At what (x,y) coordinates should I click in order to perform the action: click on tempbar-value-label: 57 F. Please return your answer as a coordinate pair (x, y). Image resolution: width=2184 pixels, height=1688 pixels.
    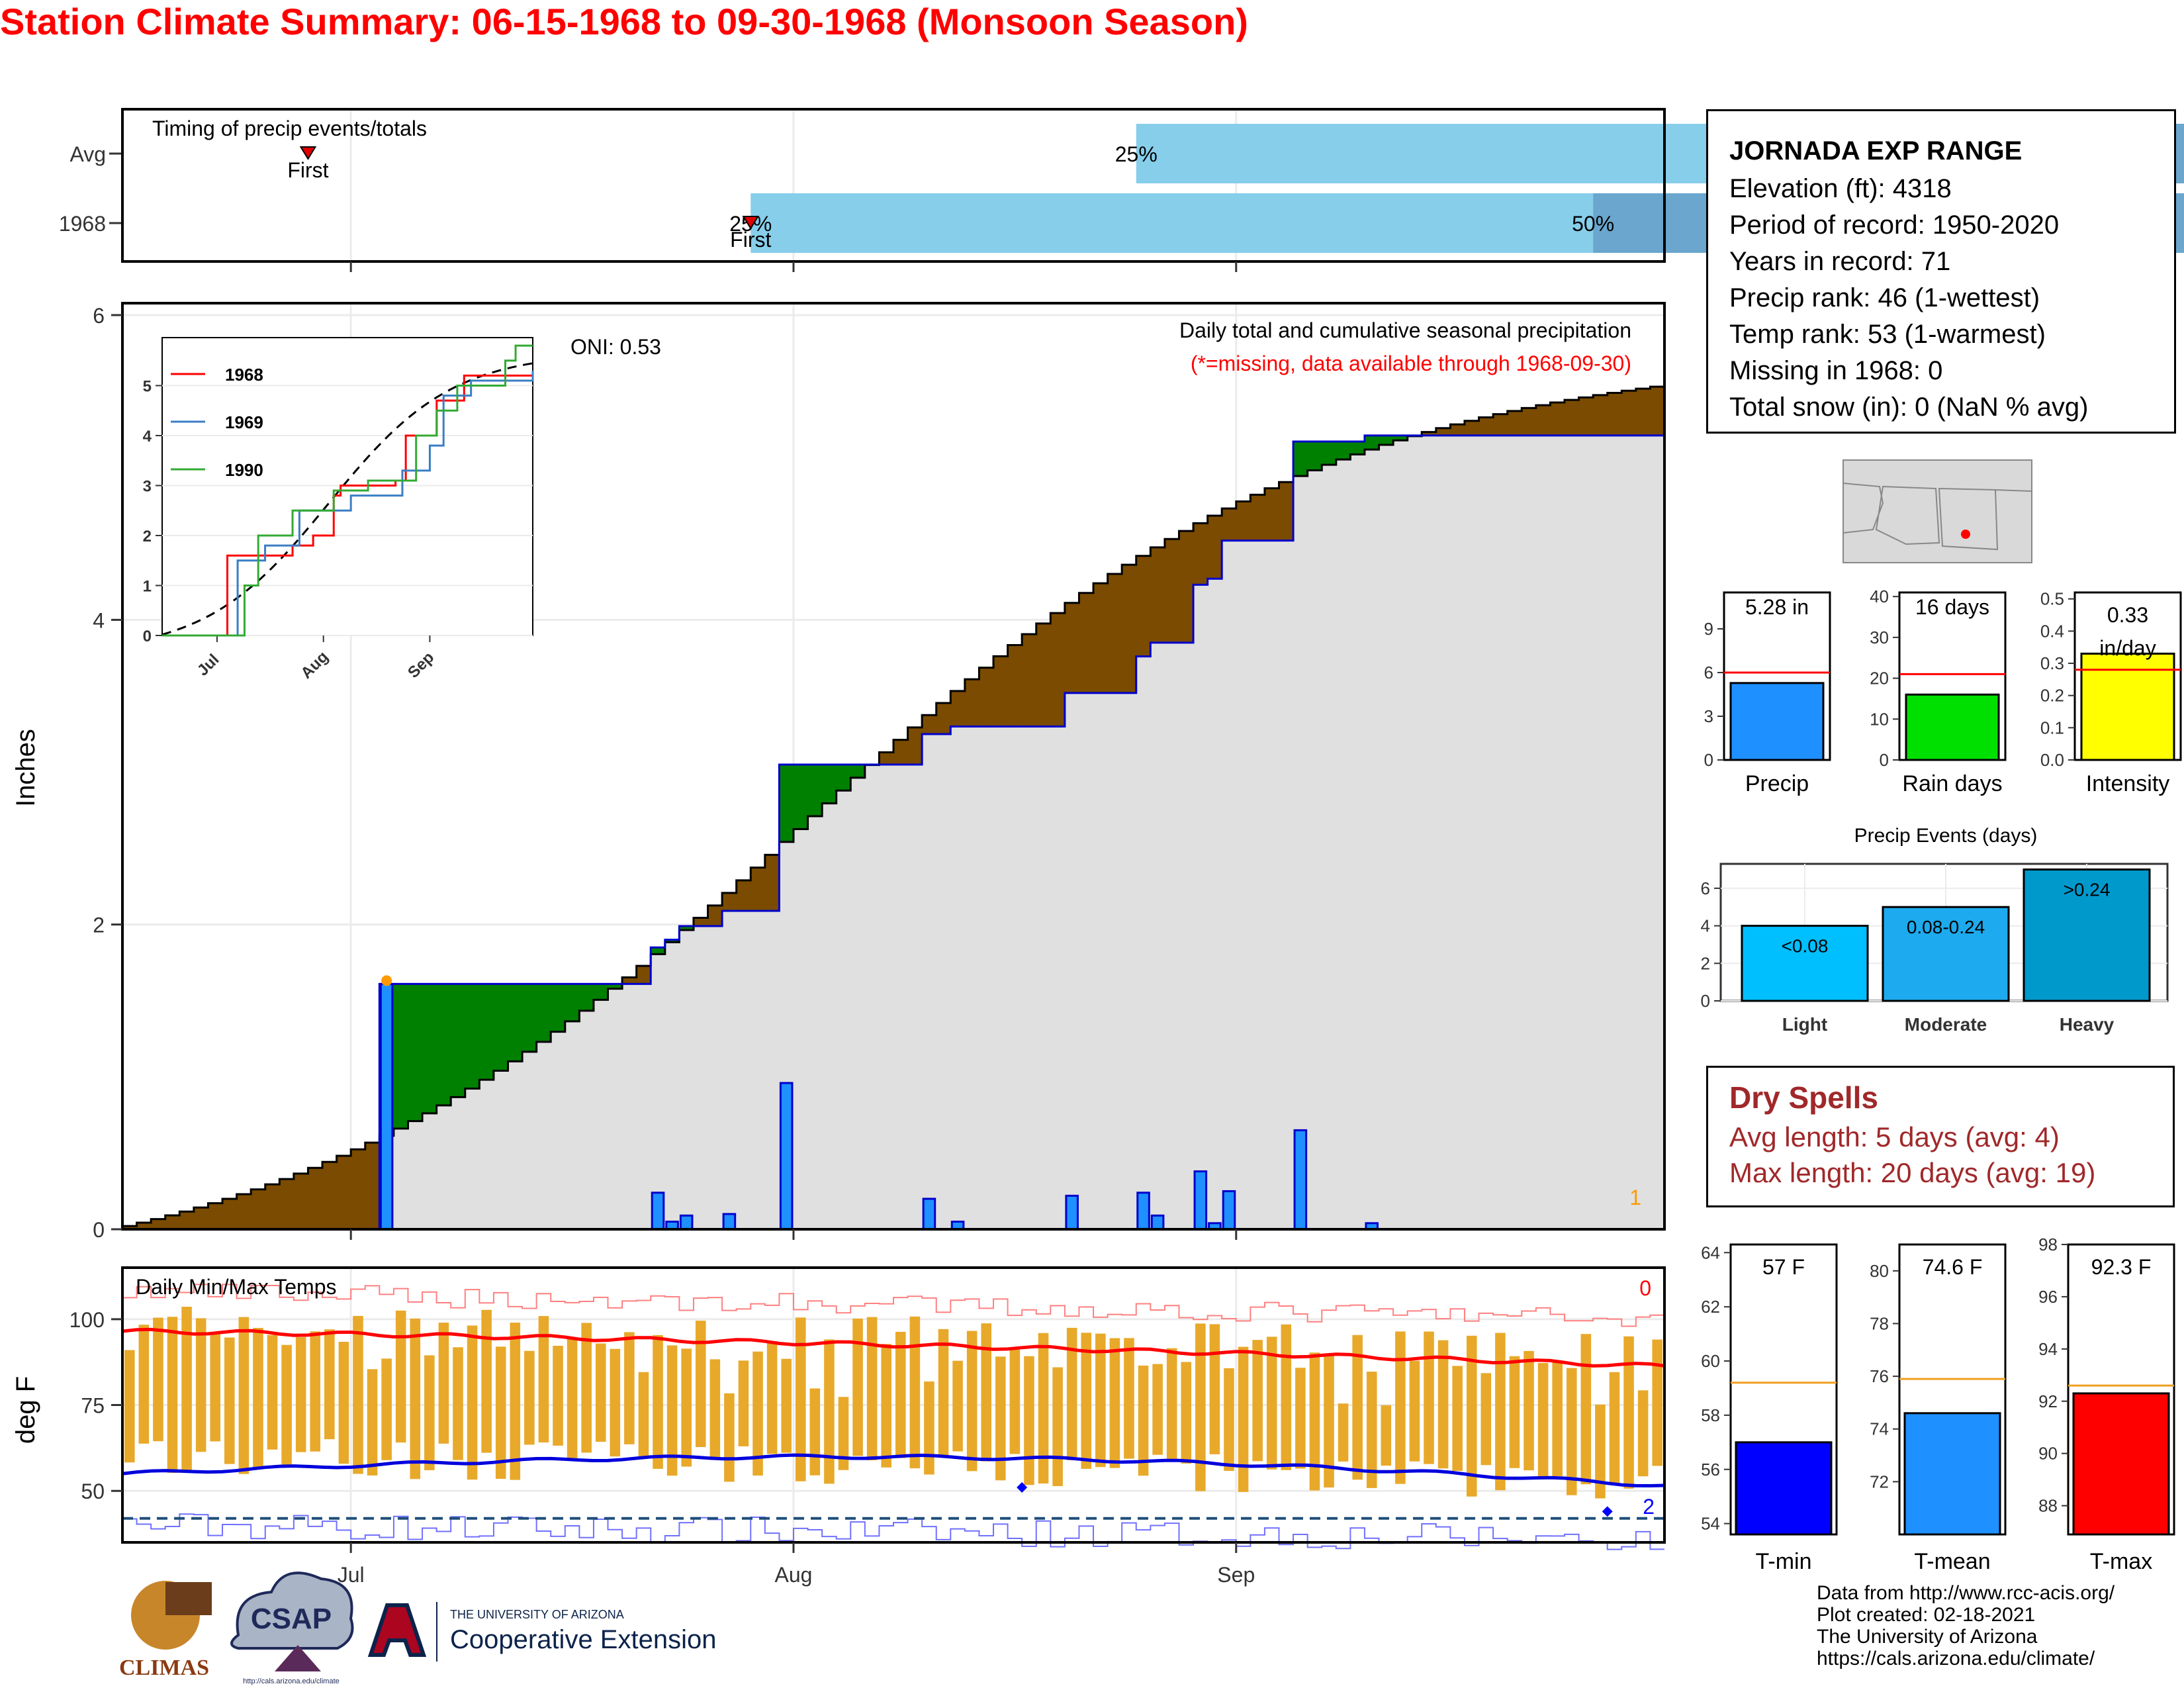
    Looking at the image, I should click on (1783, 1267).